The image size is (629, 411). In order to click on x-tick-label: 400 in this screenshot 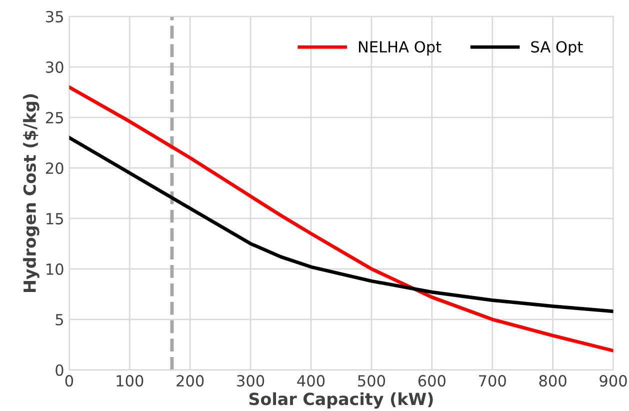, I will do `click(311, 381)`.